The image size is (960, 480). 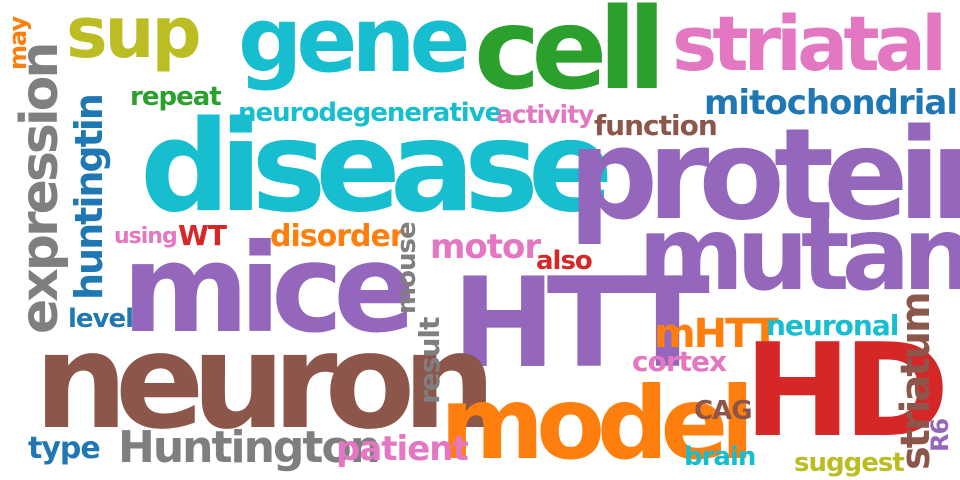 What do you see at coordinates (764, 174) in the screenshot?
I see `word-protein: protein` at bounding box center [764, 174].